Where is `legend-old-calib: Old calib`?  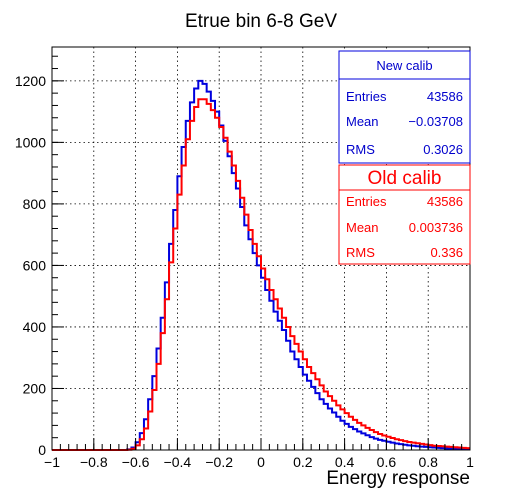 legend-old-calib: Old calib is located at coordinates (405, 178).